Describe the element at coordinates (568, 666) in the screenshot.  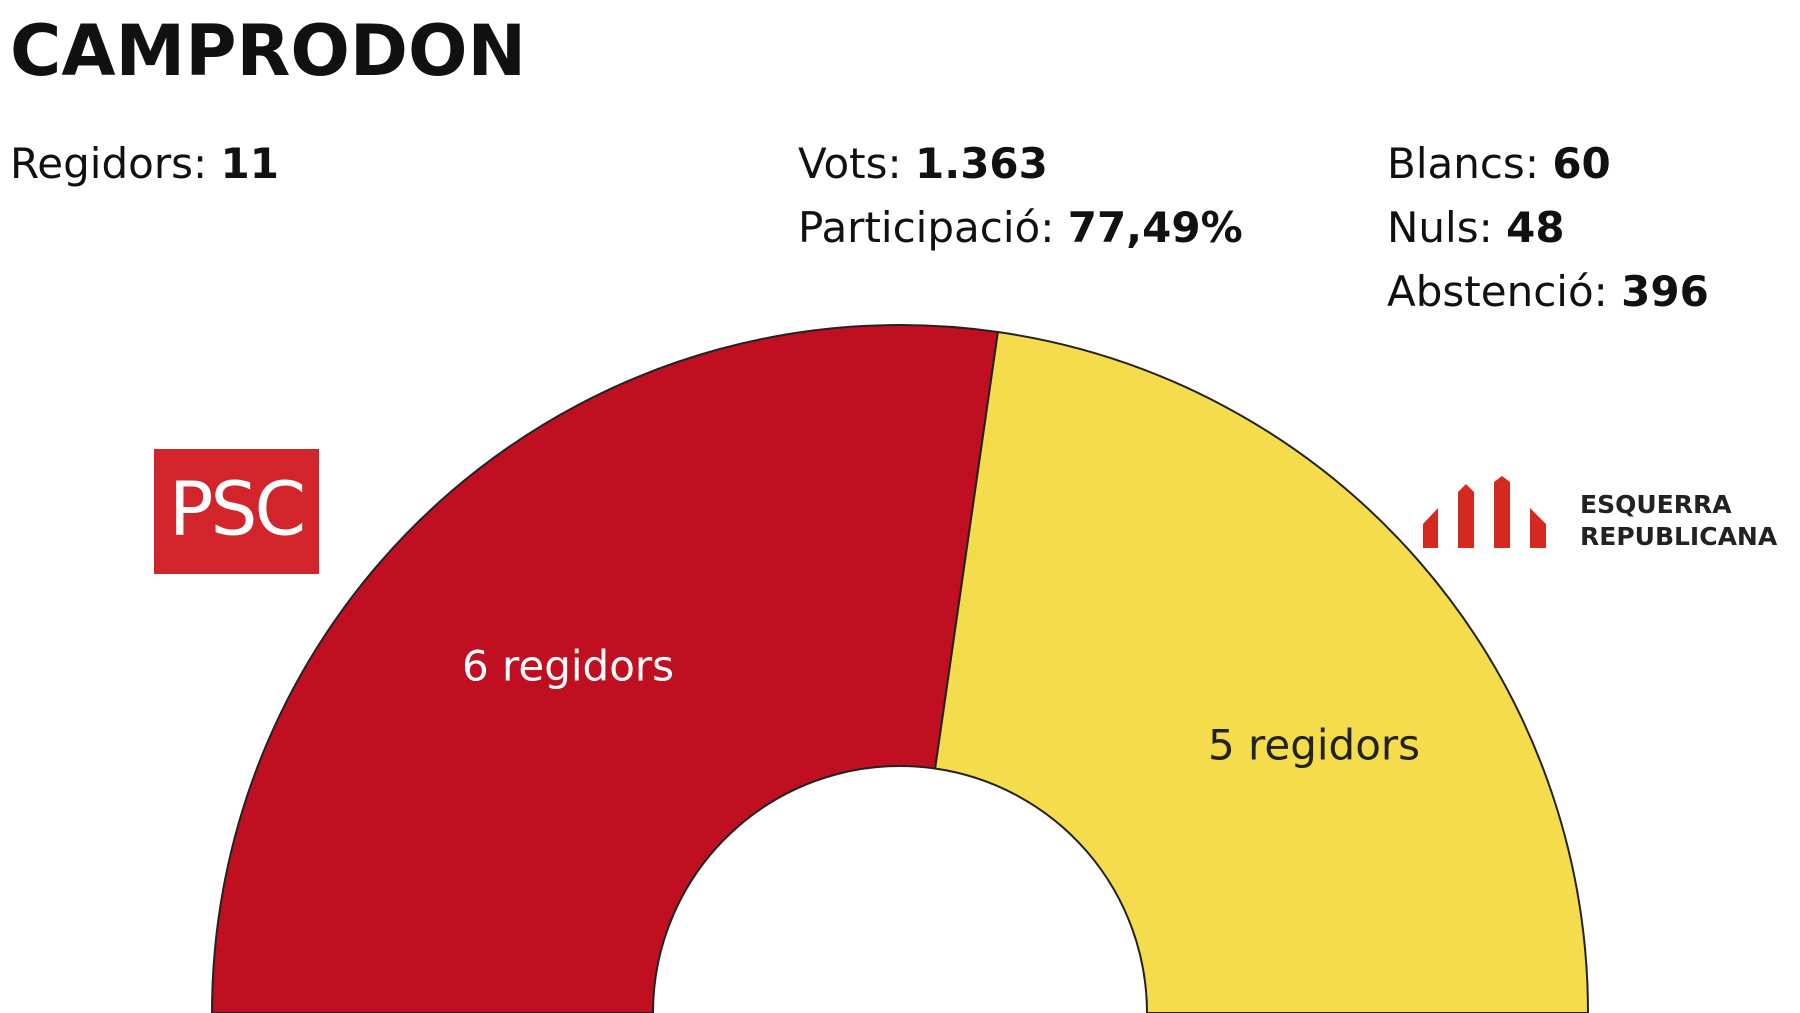
I see `segment-label: 6 regidors` at that location.